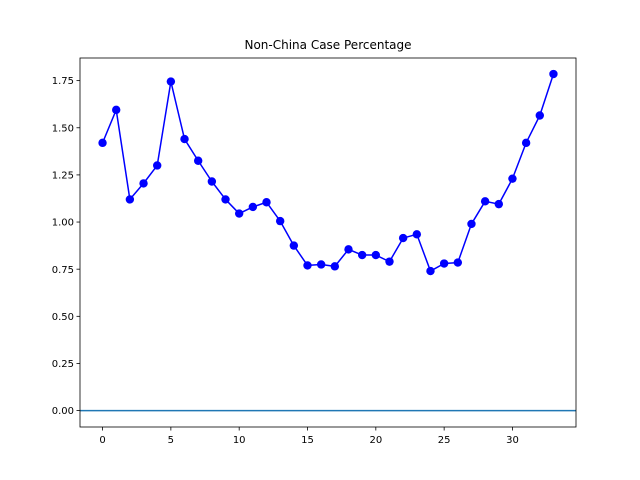 The height and width of the screenshot is (480, 640). I want to click on y-tick-label-0: 0.00, so click(63, 411).